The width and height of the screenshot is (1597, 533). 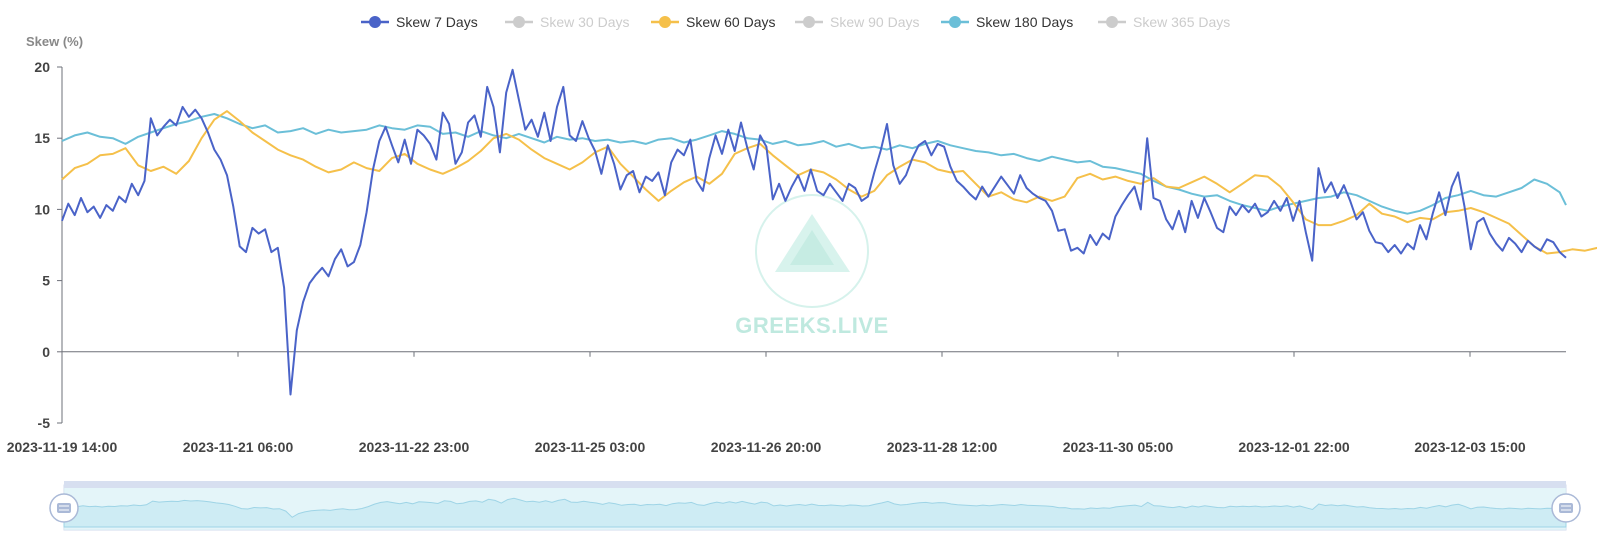 I want to click on x-tick-label: 2023-11-26 20:00, so click(x=766, y=447).